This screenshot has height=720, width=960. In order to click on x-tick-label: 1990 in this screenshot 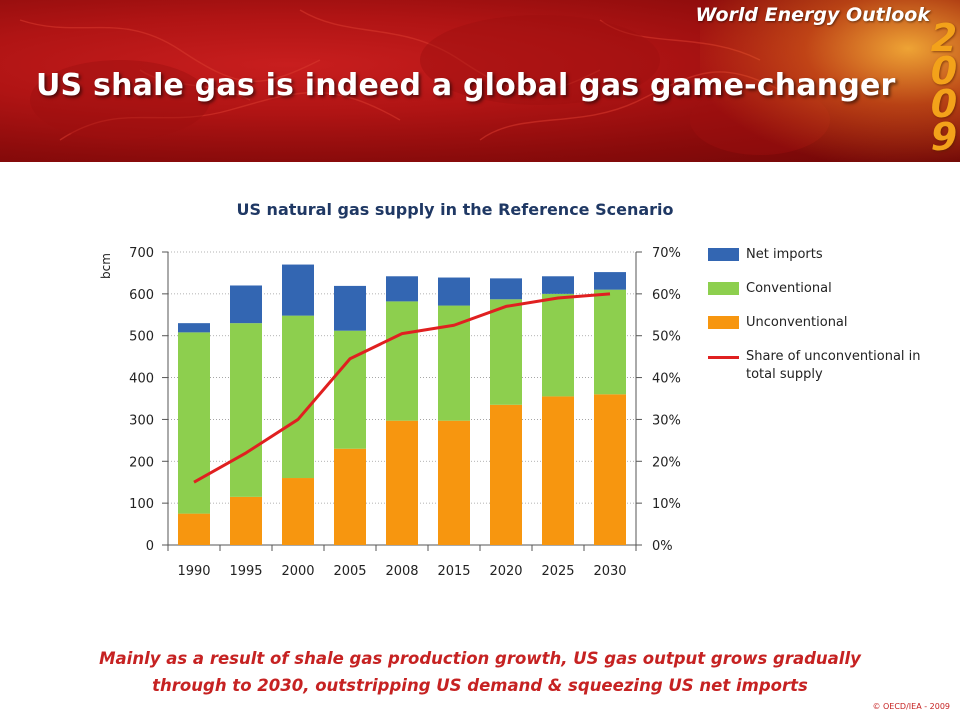, I will do `click(193, 571)`.